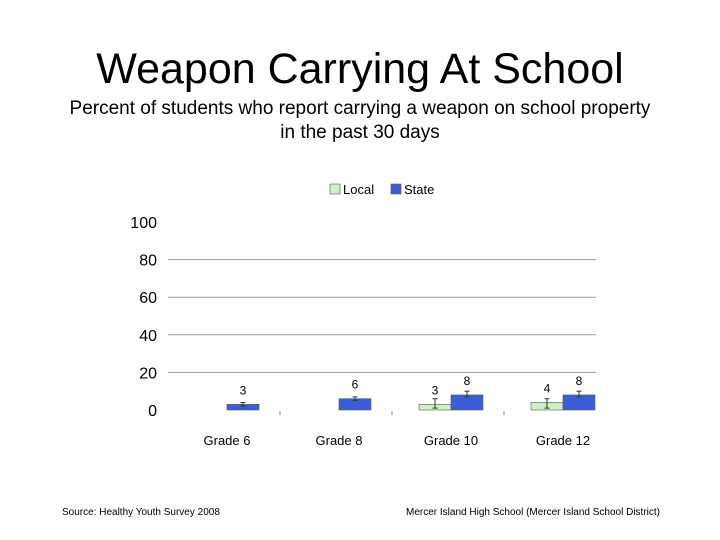 This screenshot has width=720, height=540. What do you see at coordinates (355, 385) in the screenshot?
I see `data-label-state: 6` at bounding box center [355, 385].